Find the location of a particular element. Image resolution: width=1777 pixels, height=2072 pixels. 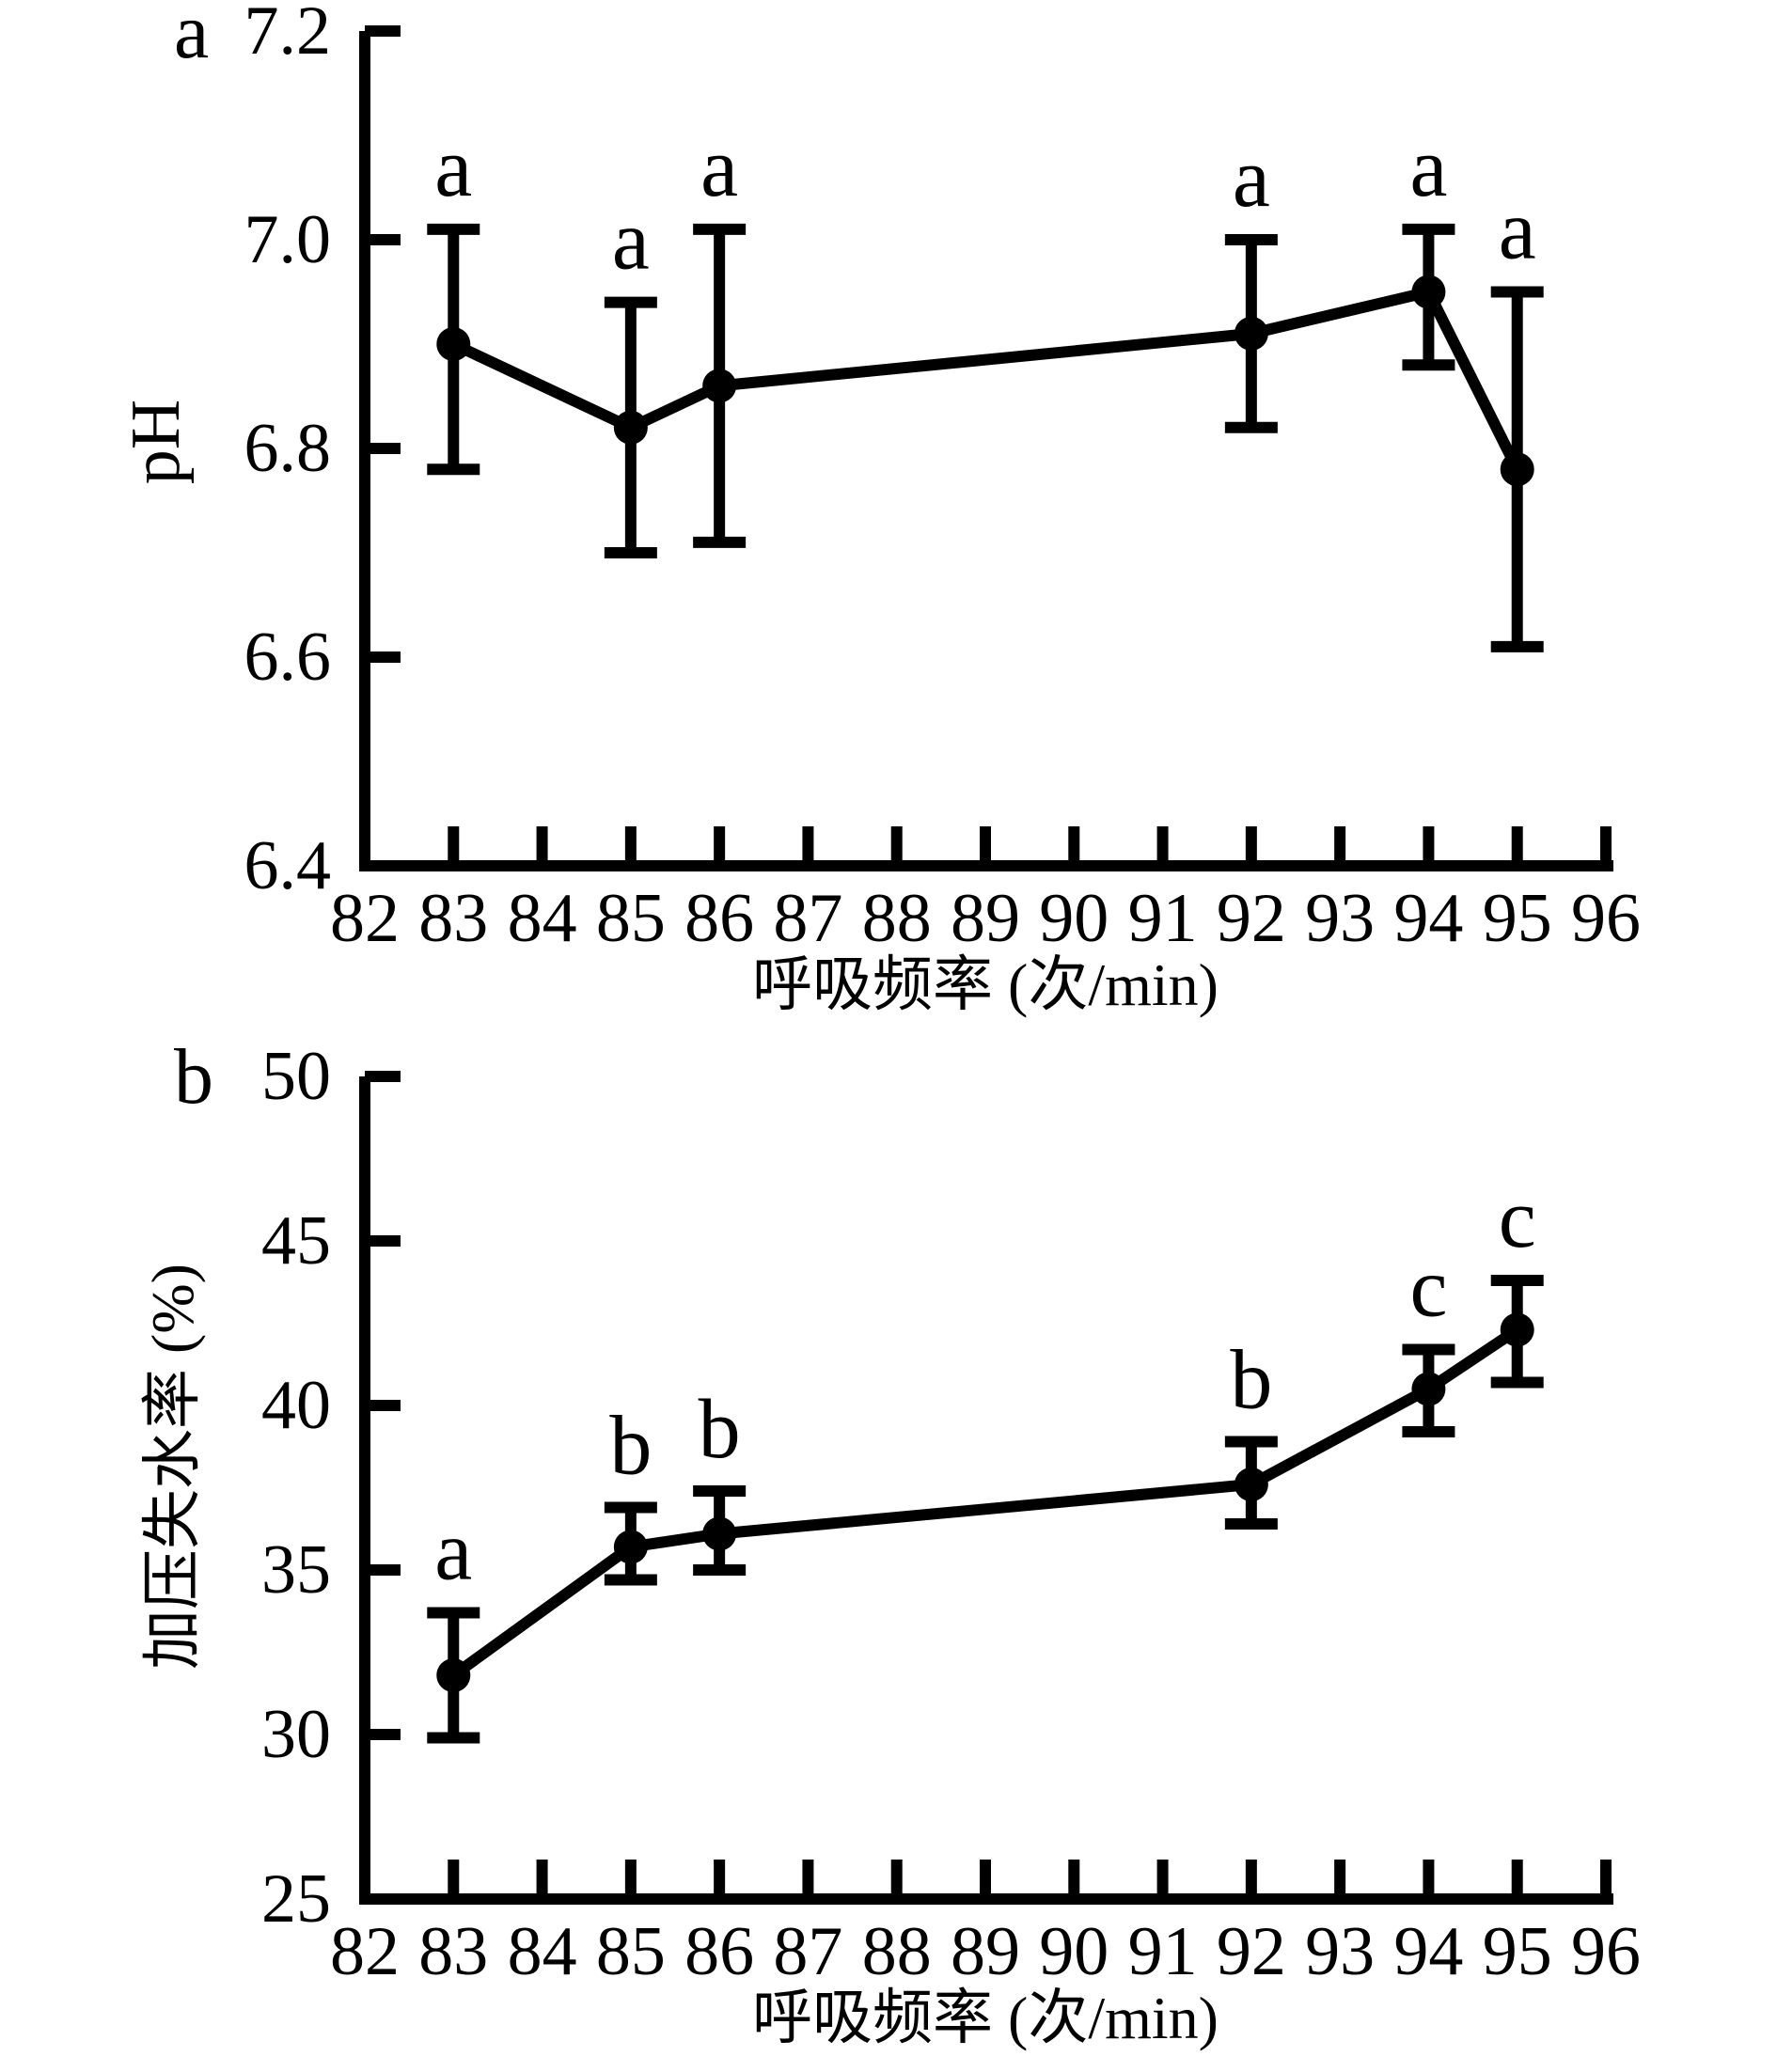

y-tick-label: 25 is located at coordinates (296, 1899).